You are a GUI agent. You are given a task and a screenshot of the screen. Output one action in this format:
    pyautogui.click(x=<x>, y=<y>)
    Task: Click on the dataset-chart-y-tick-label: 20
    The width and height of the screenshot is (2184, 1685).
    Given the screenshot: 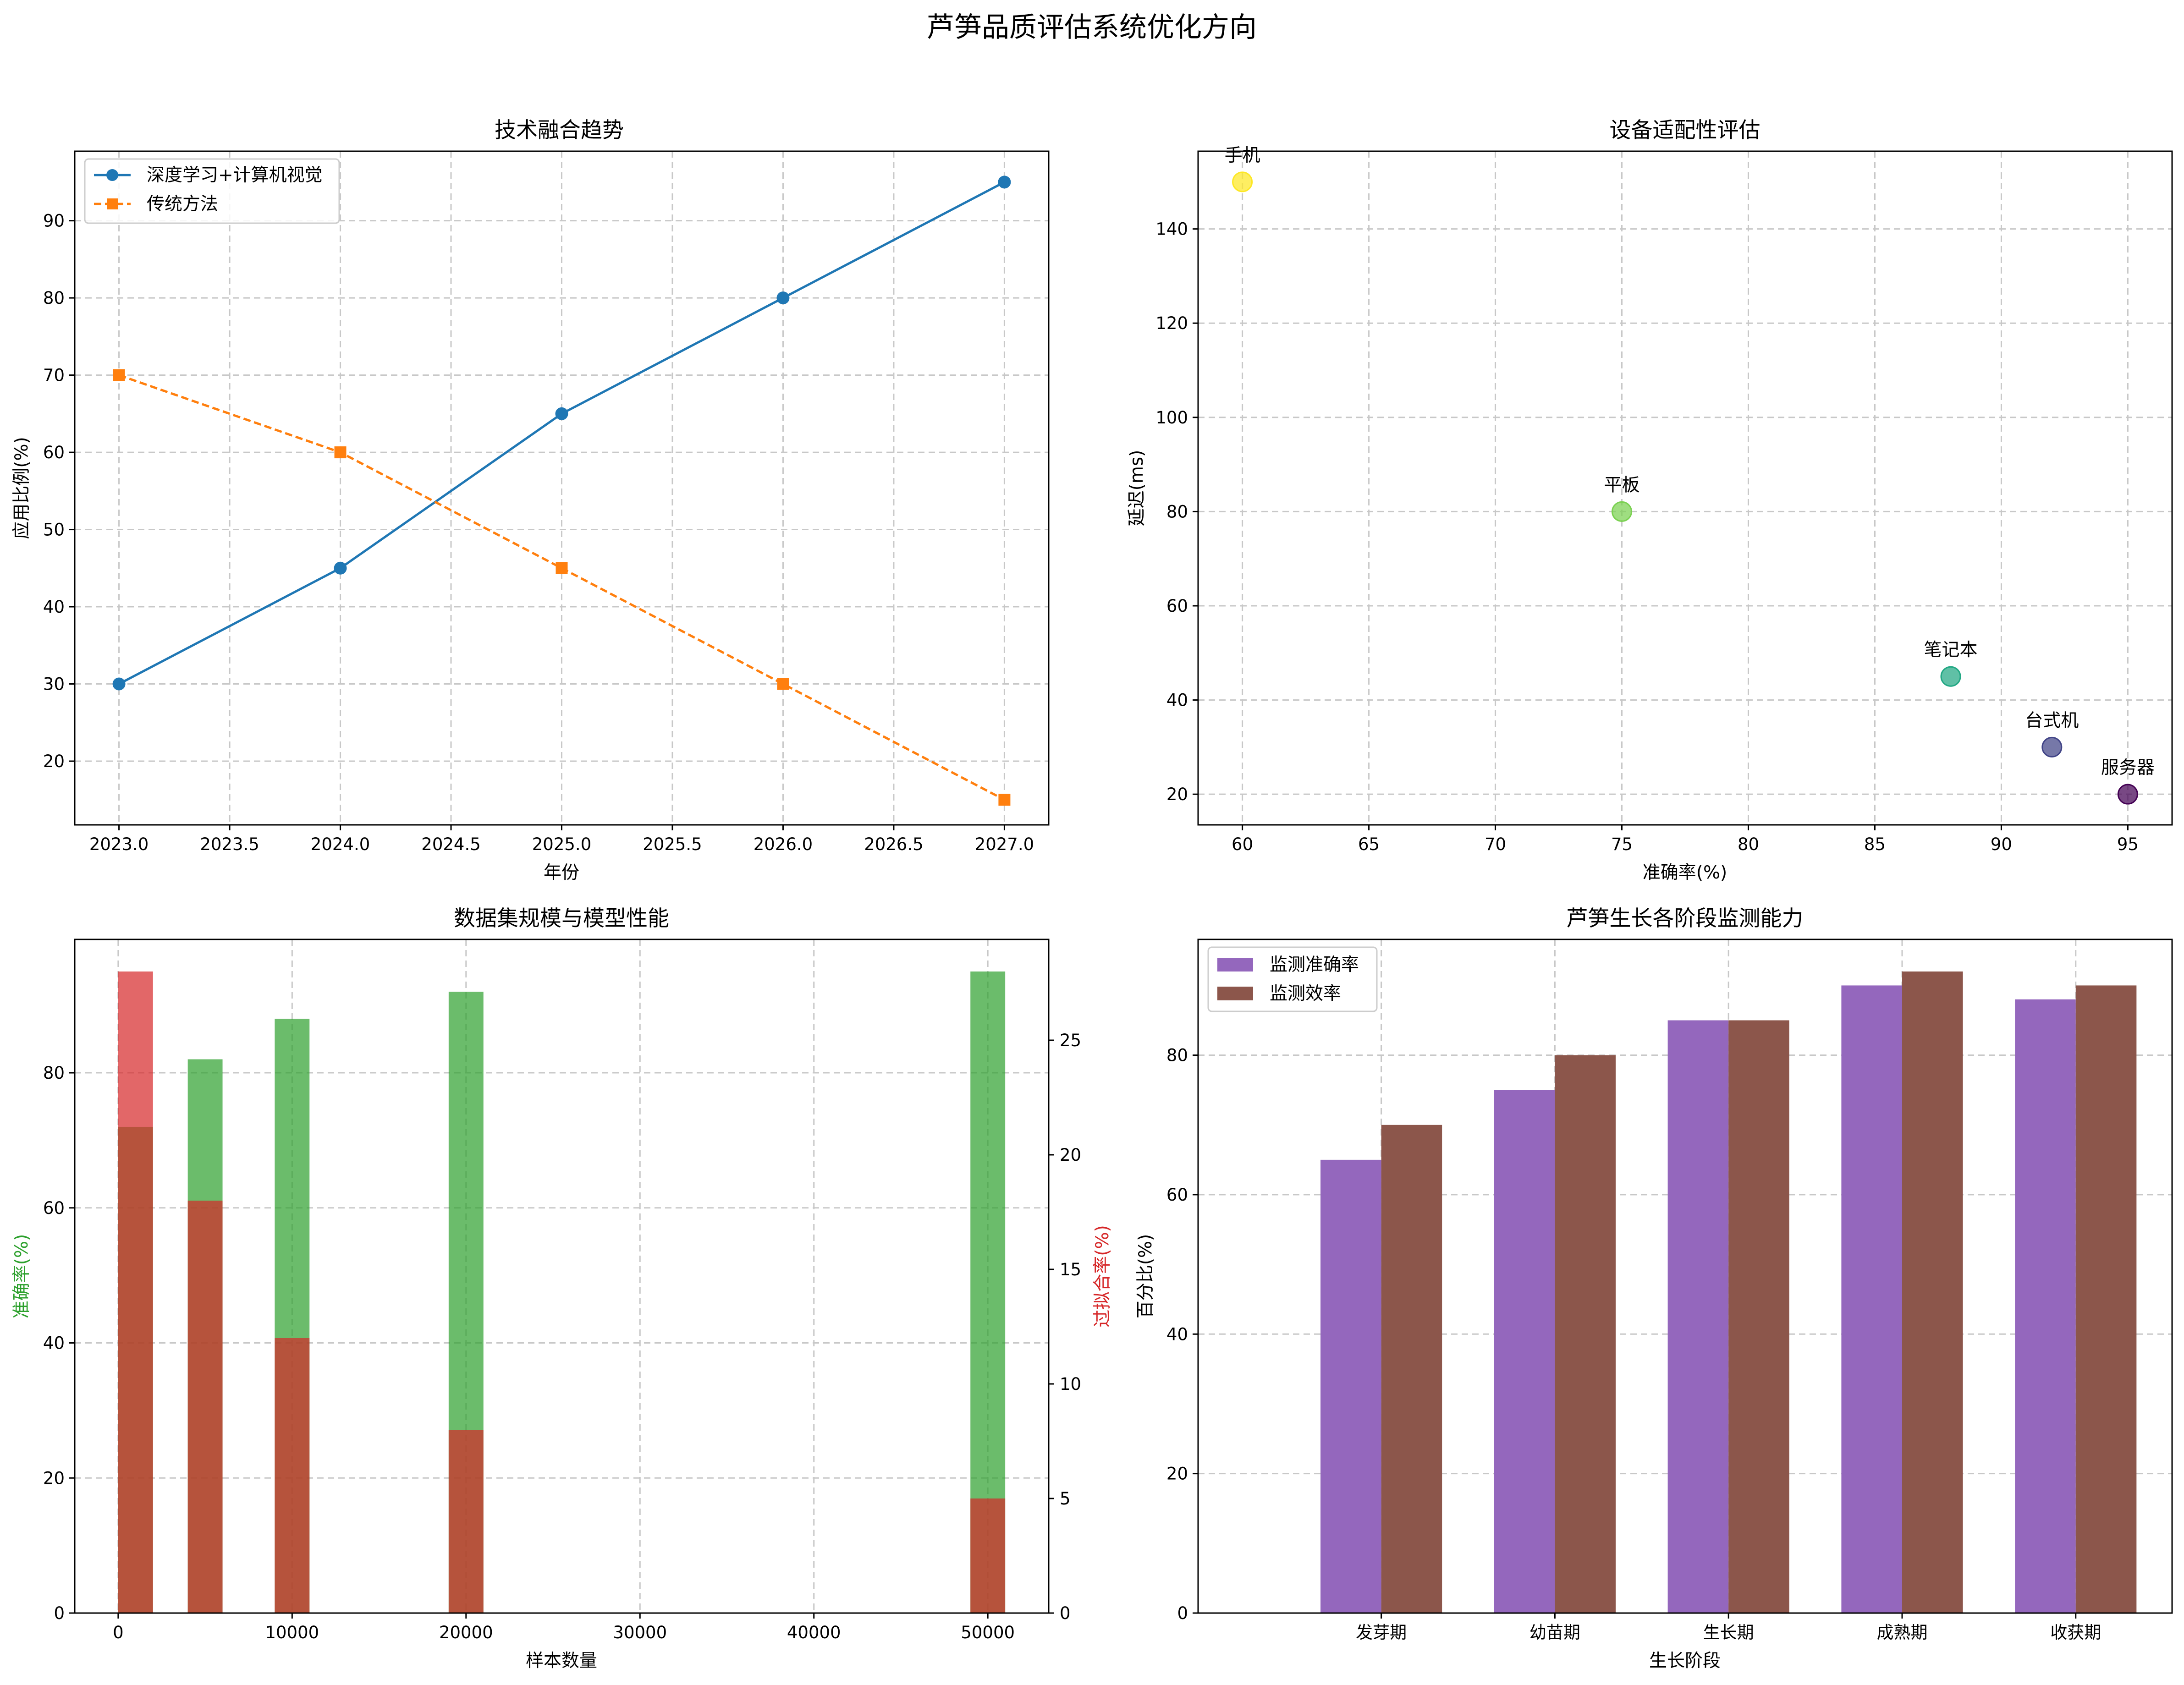 What is the action you would take?
    pyautogui.click(x=54, y=1478)
    